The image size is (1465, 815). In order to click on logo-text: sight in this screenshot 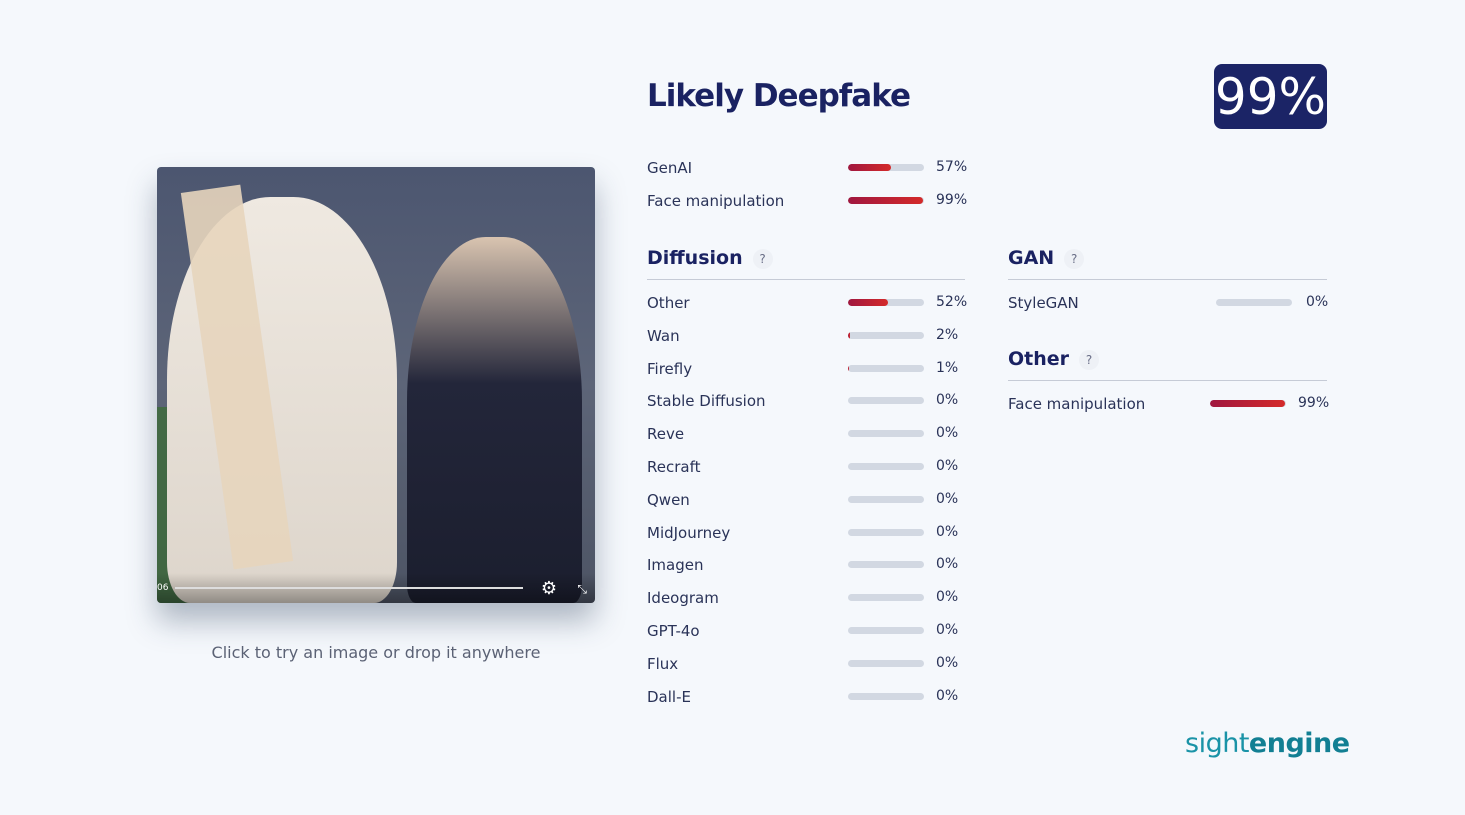, I will do `click(1217, 743)`.